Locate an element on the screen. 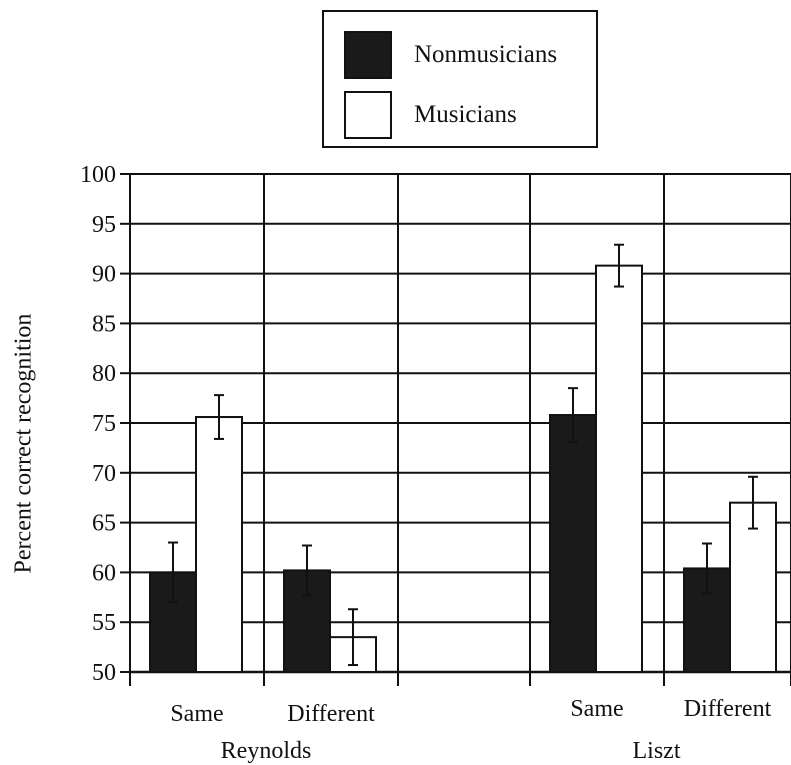 This screenshot has width=791, height=765. y-tick-label-95: 95 is located at coordinates (104, 225).